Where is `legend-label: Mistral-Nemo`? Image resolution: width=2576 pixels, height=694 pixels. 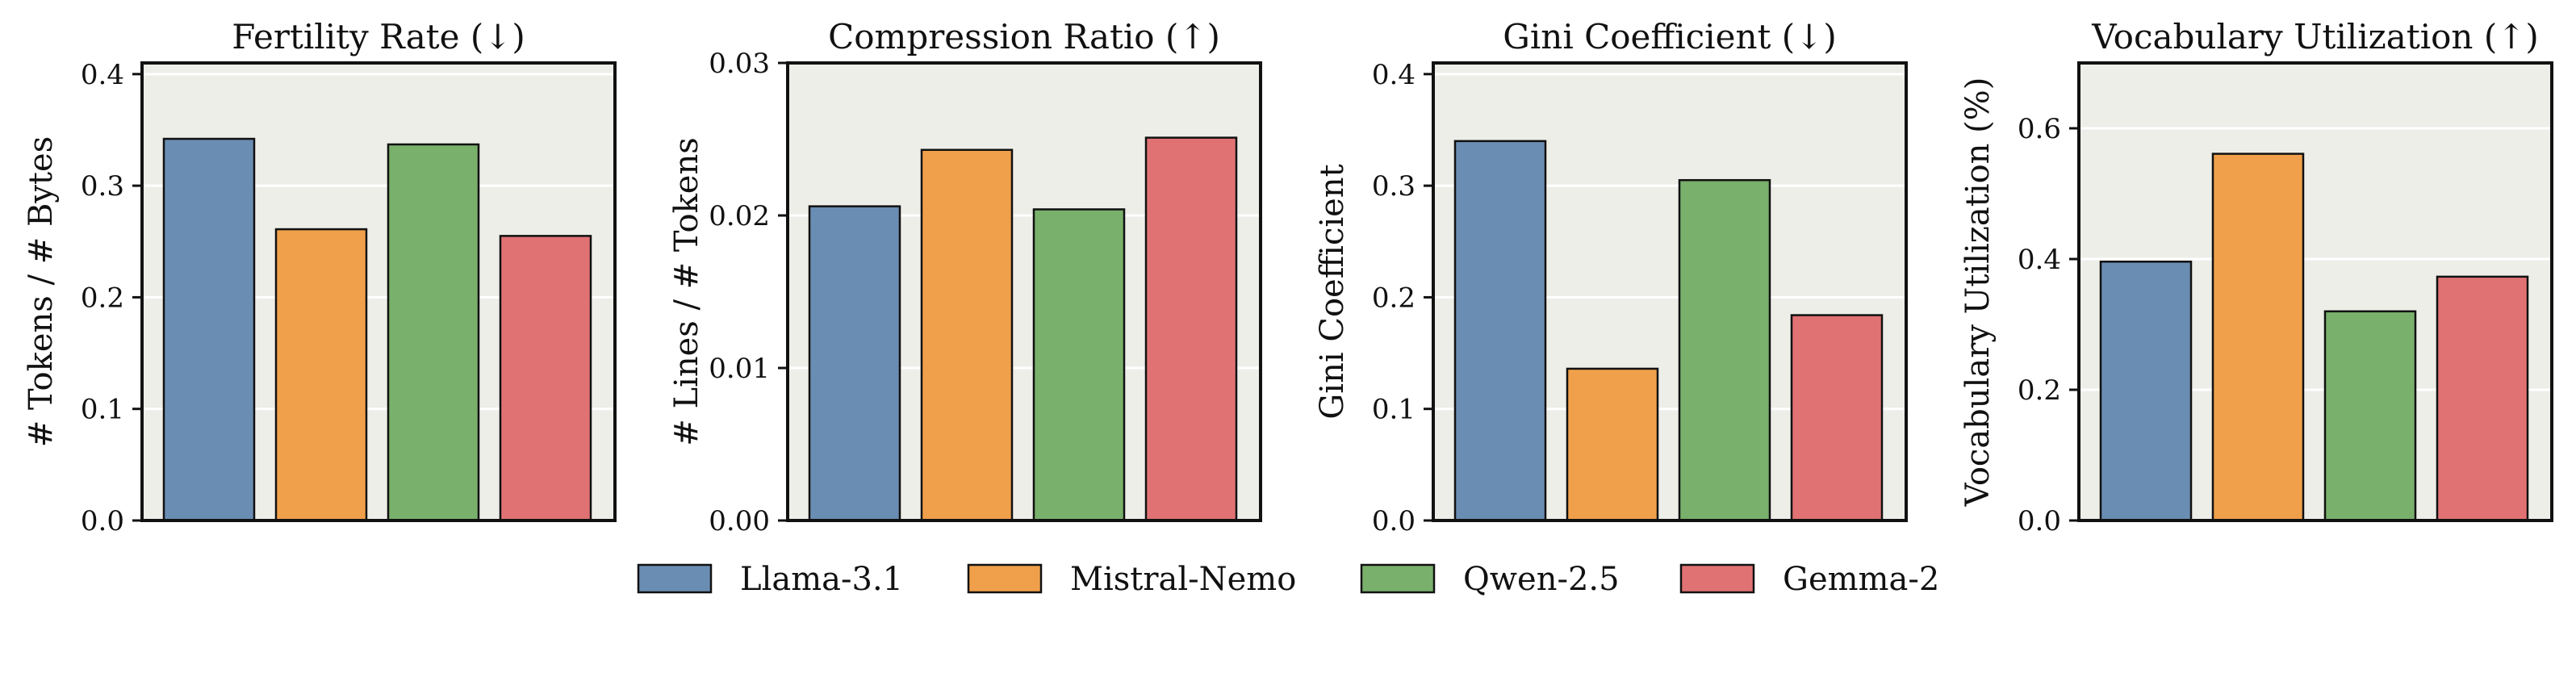
legend-label: Mistral-Nemo is located at coordinates (1183, 579).